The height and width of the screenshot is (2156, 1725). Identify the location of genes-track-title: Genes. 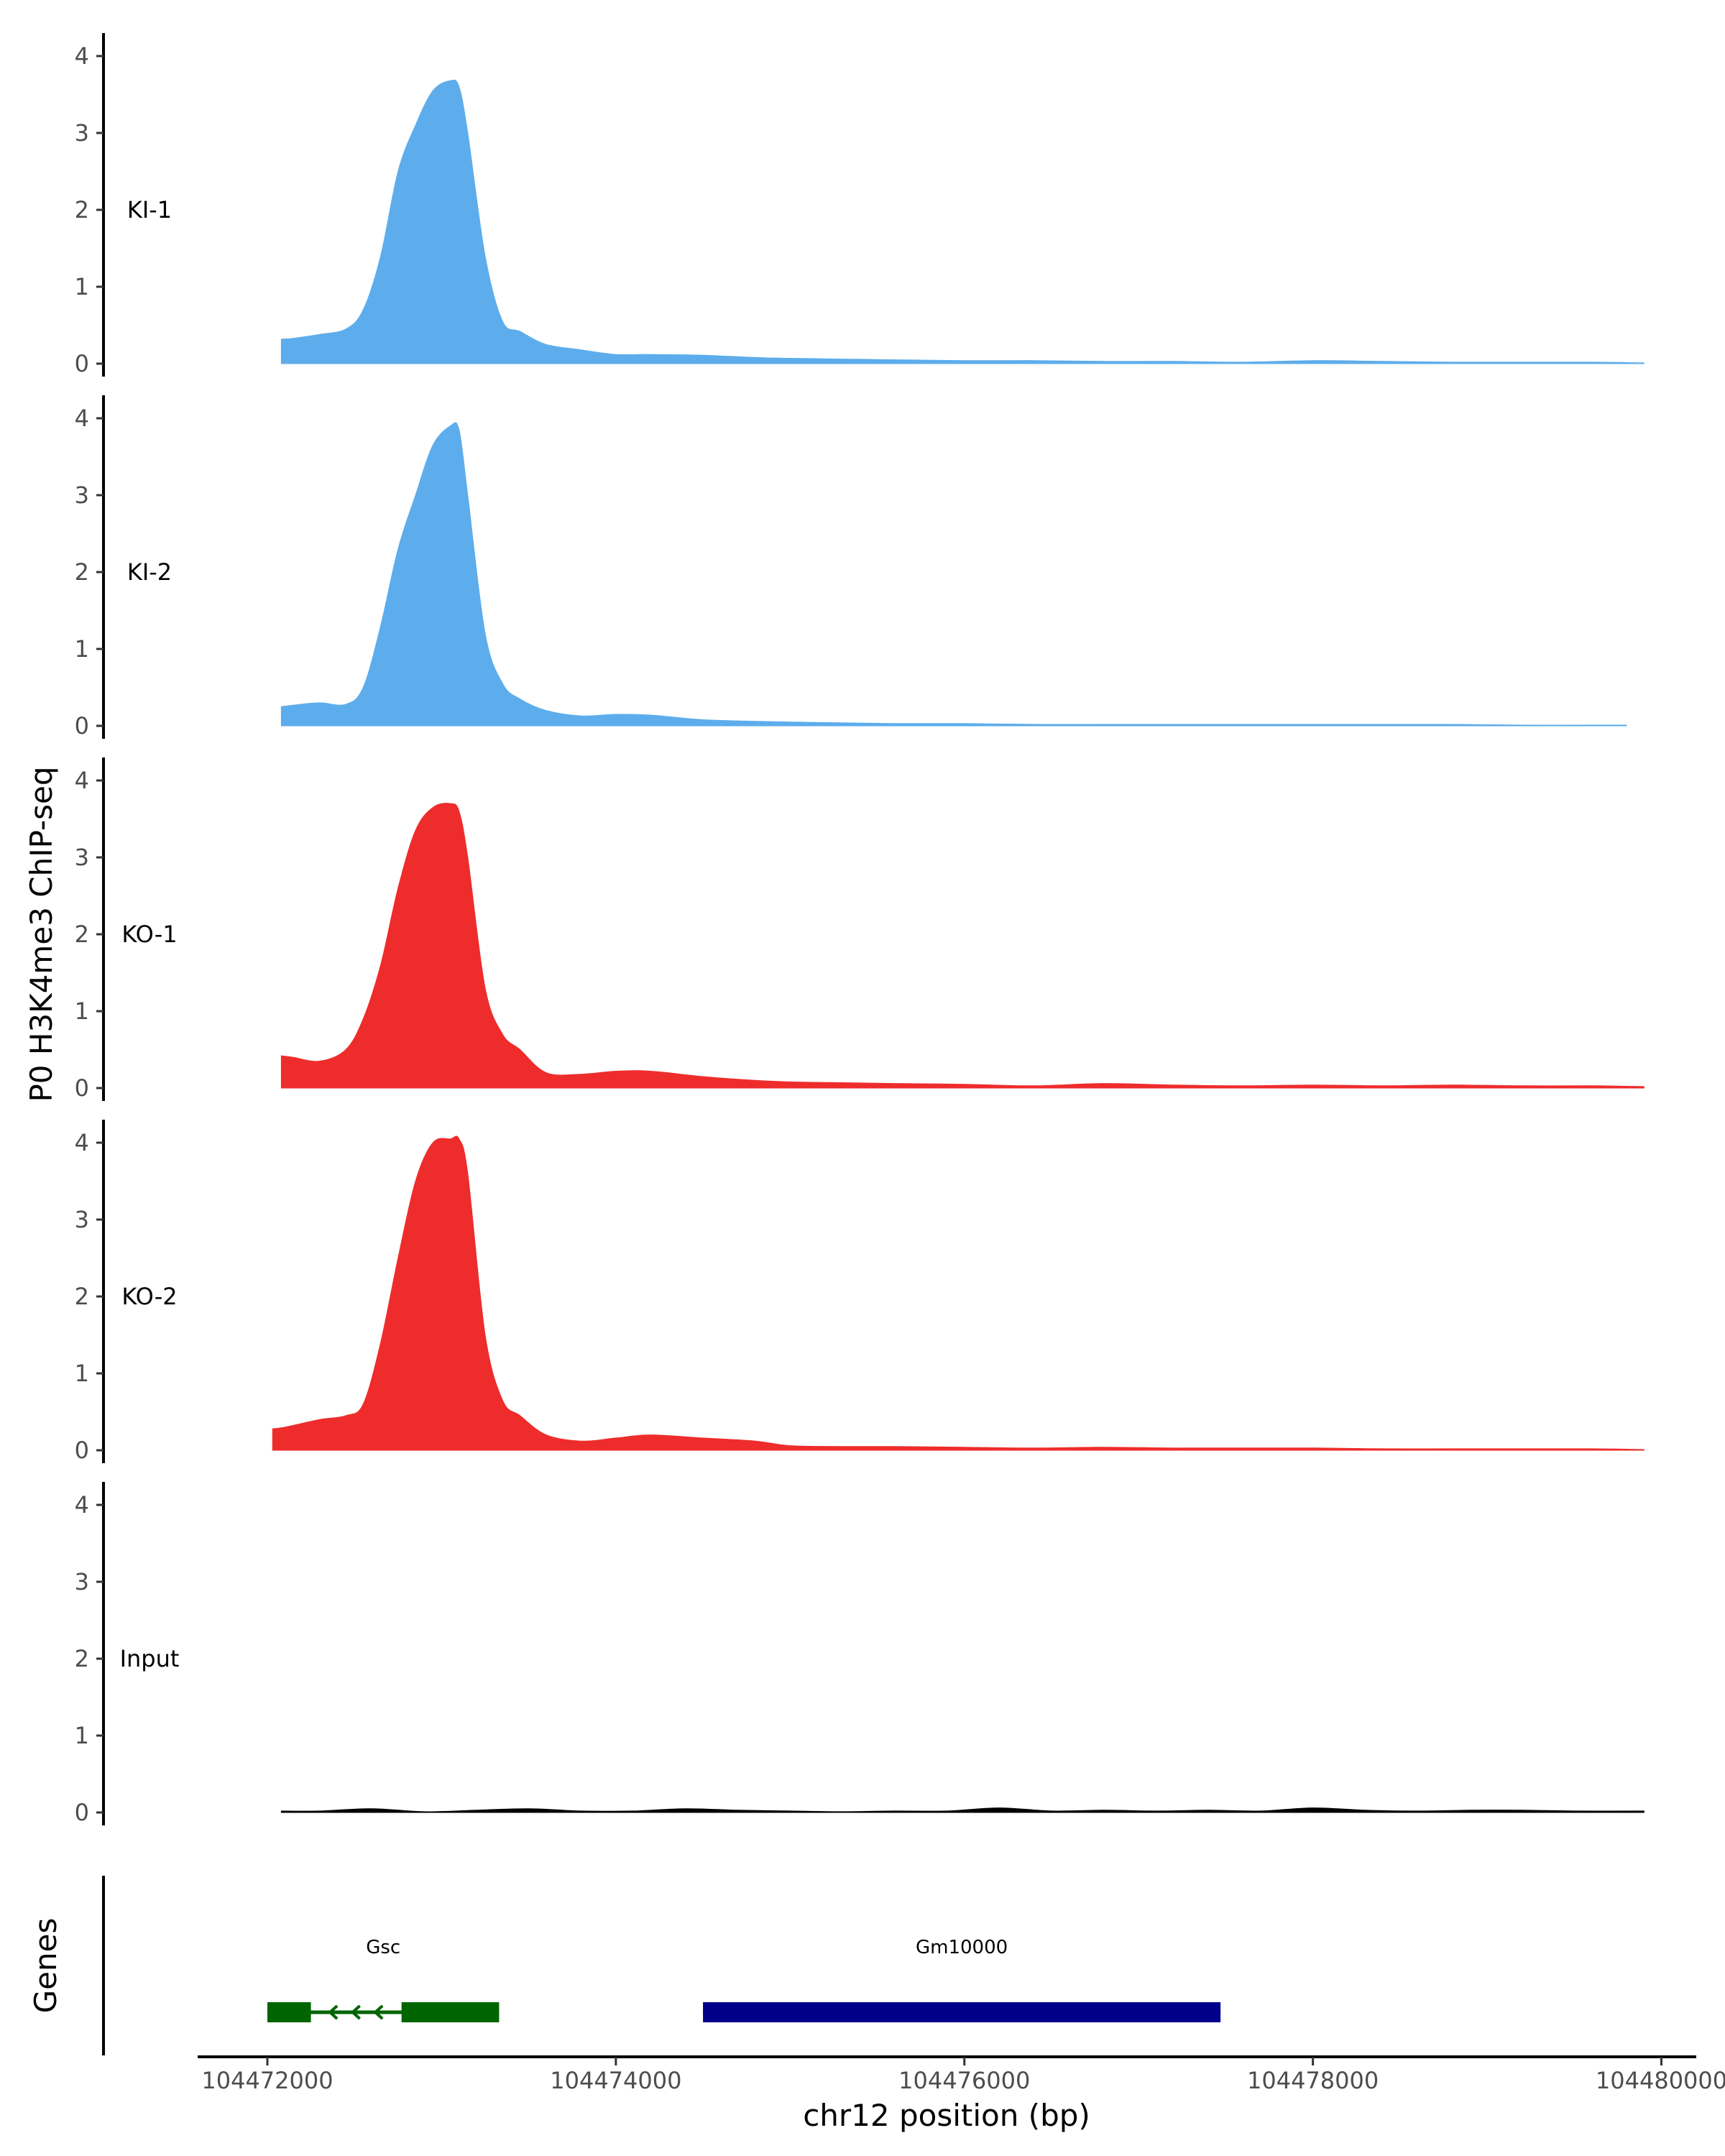
(45, 1966).